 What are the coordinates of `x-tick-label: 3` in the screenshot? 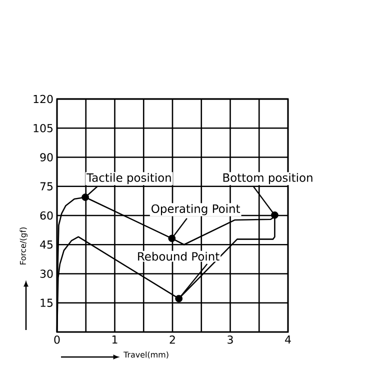 It's located at (230, 340).